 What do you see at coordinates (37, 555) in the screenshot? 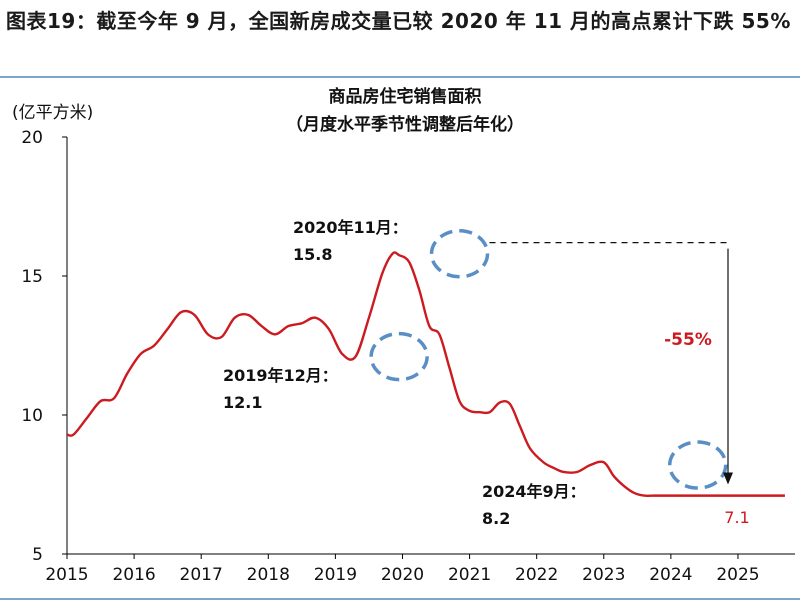
I see `y-tick-label: 5` at bounding box center [37, 555].